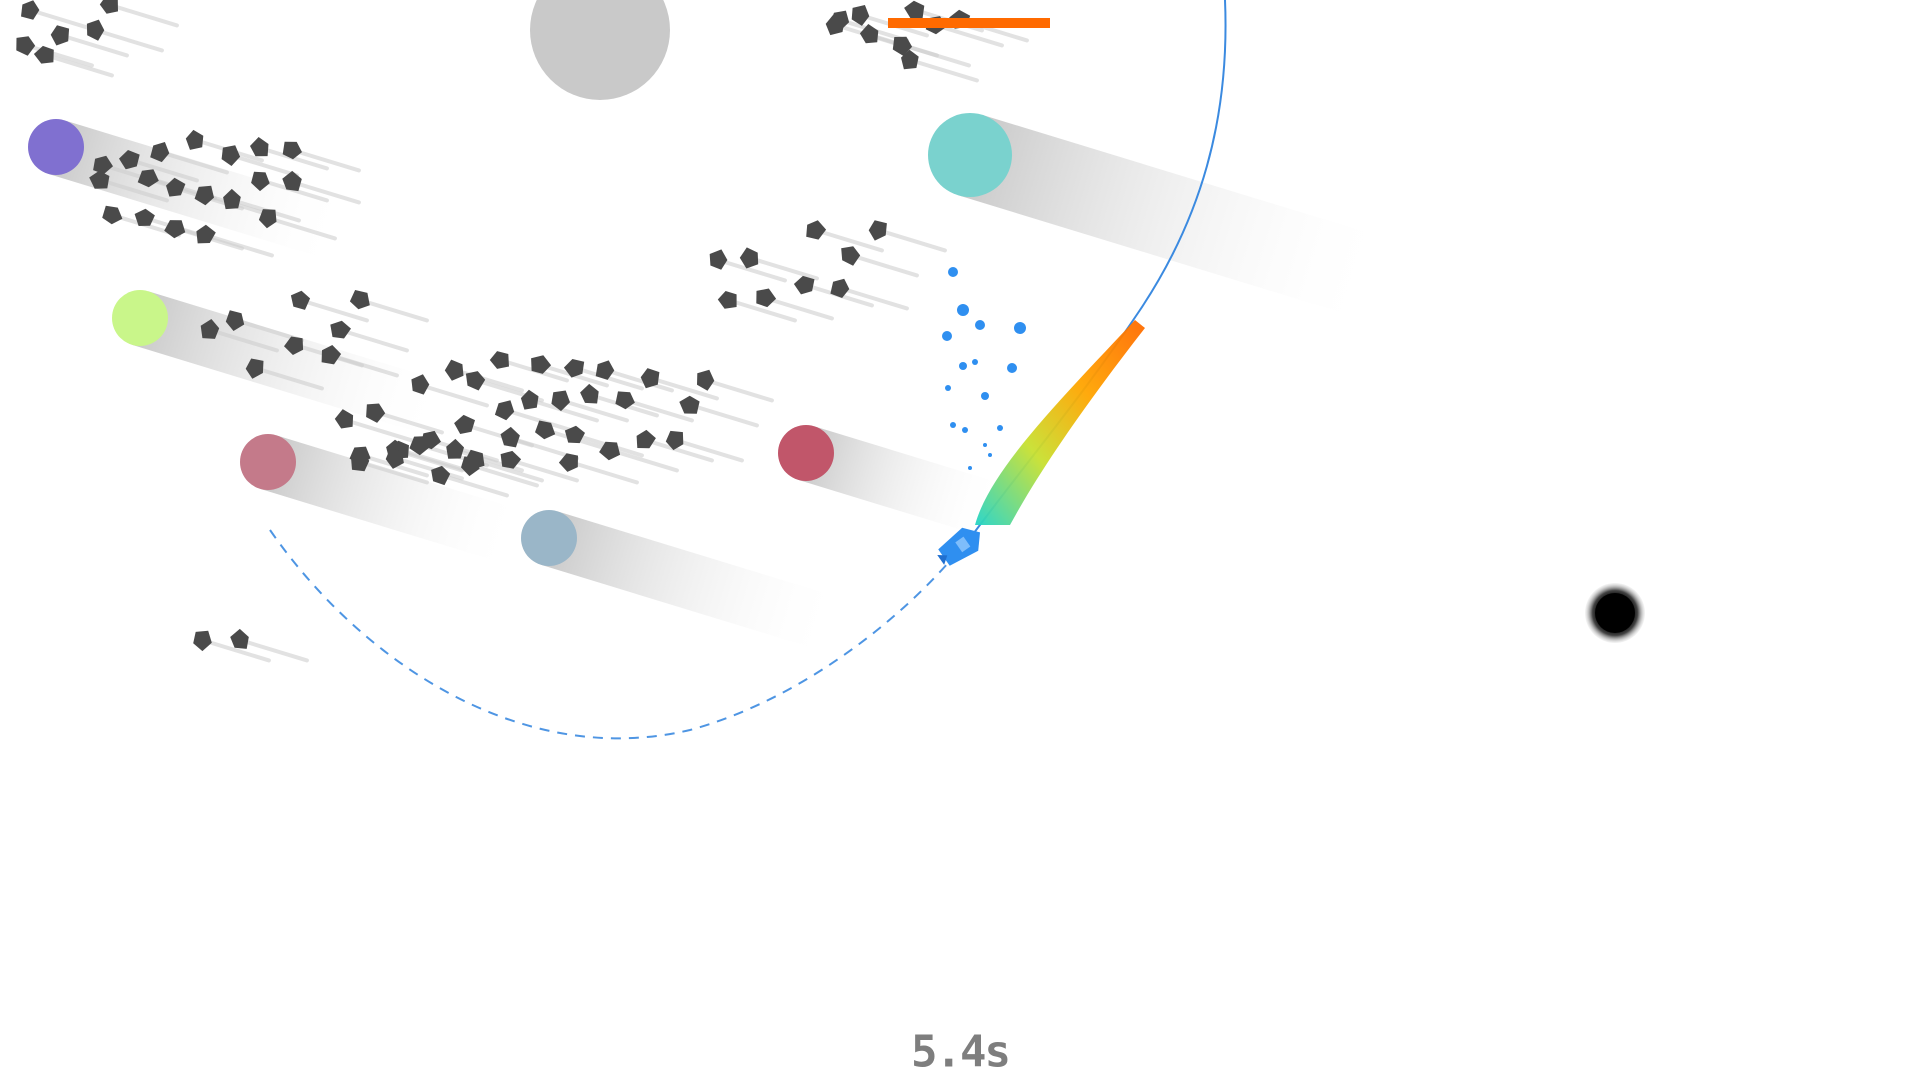 This screenshot has width=1920, height=1084. I want to click on blue-particles, so click(984, 368).